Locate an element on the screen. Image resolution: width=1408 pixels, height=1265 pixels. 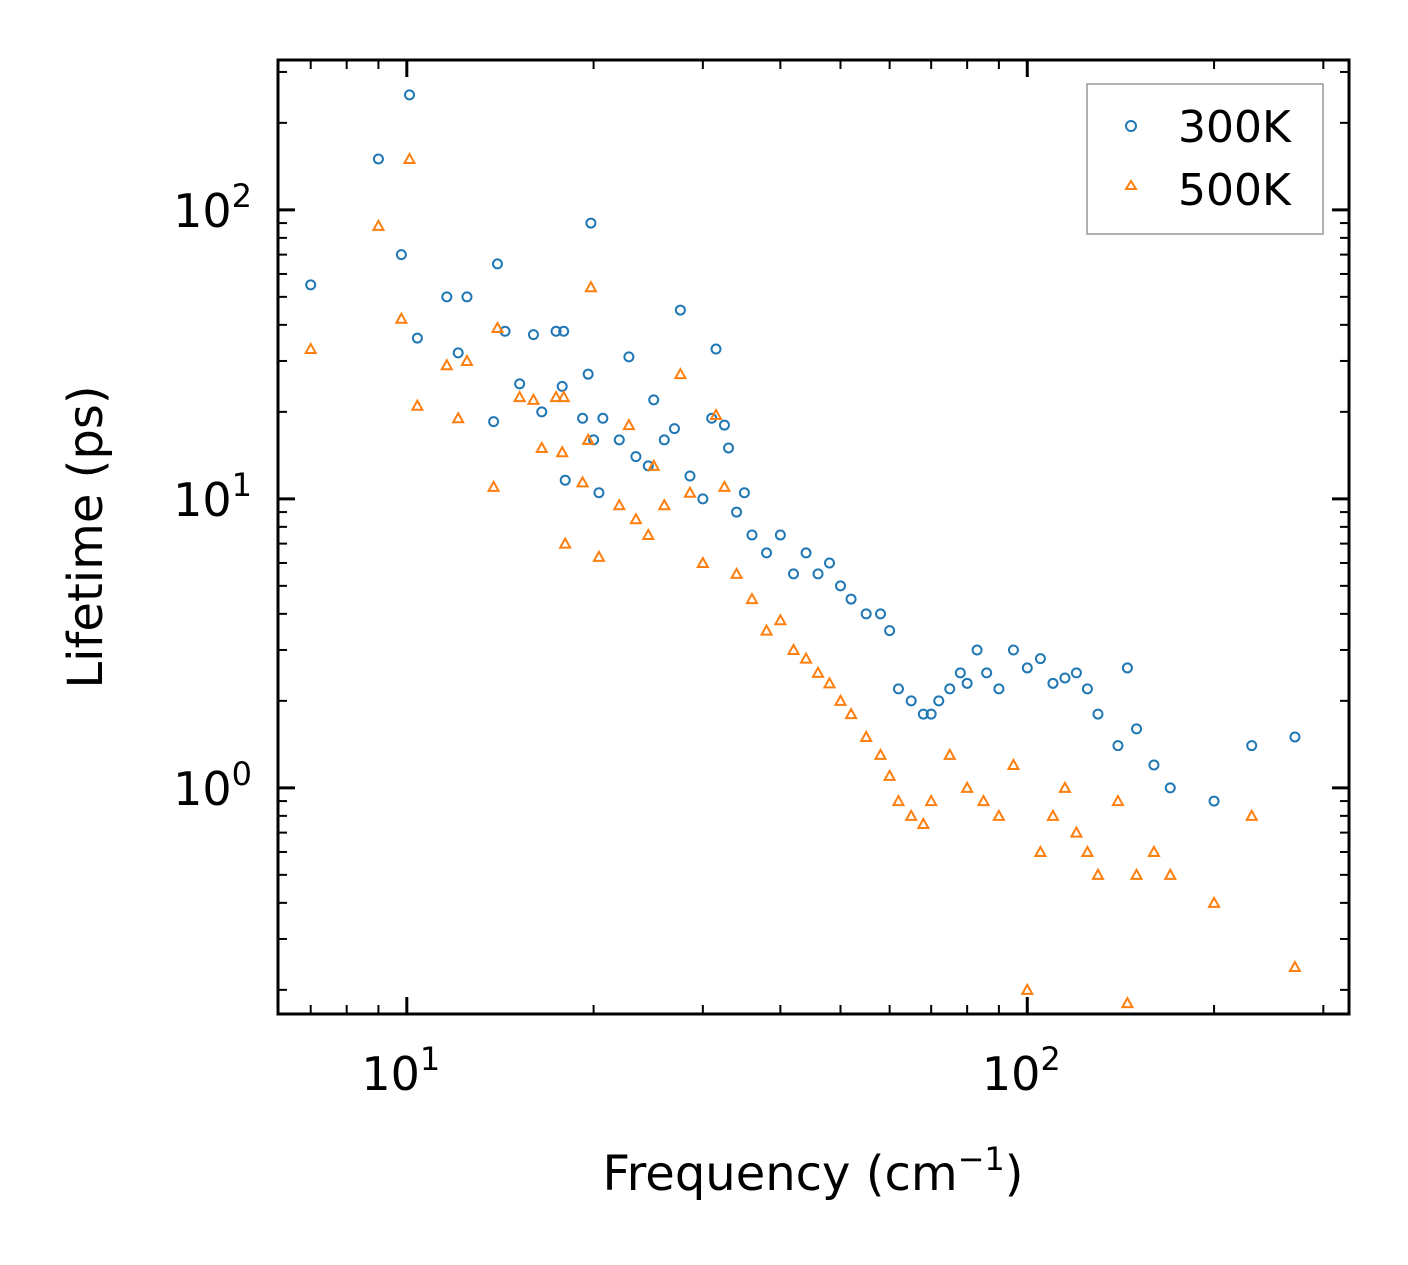
x-tick-label: 10¹ is located at coordinates (400, 1070).